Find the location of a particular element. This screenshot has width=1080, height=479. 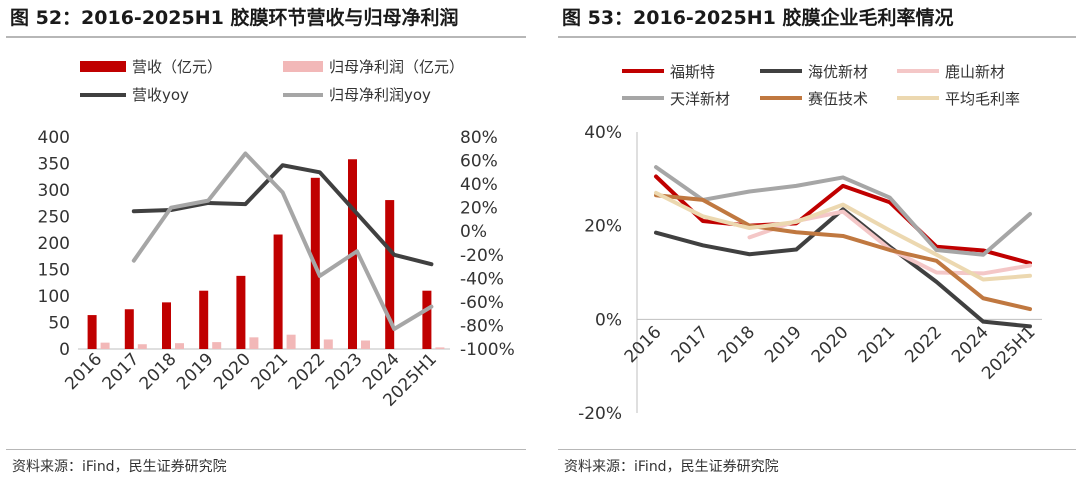

y-left-tick-label-0: 0 is located at coordinates (64, 350).